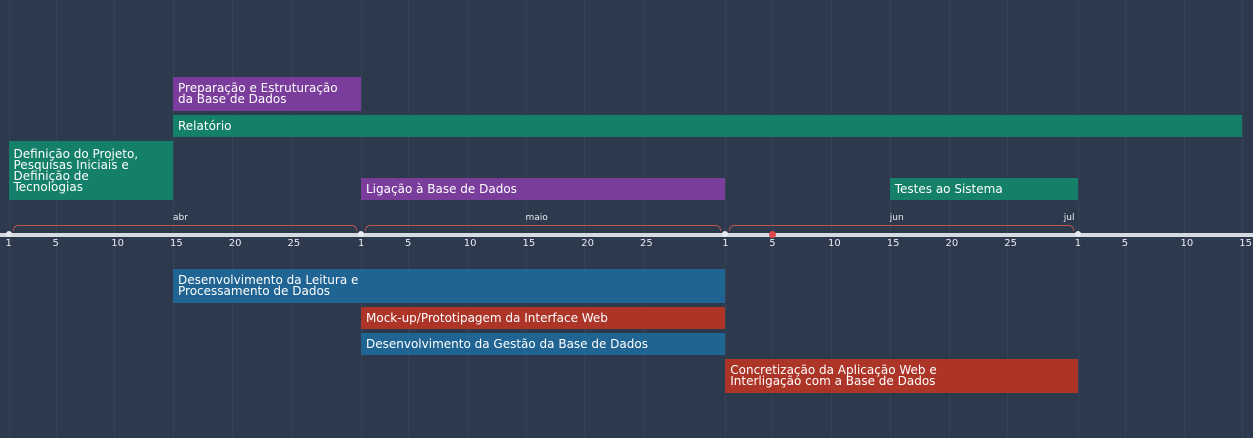 This screenshot has height=438, width=1253. What do you see at coordinates (180, 218) in the screenshot?
I see `month-label-abr: abr` at bounding box center [180, 218].